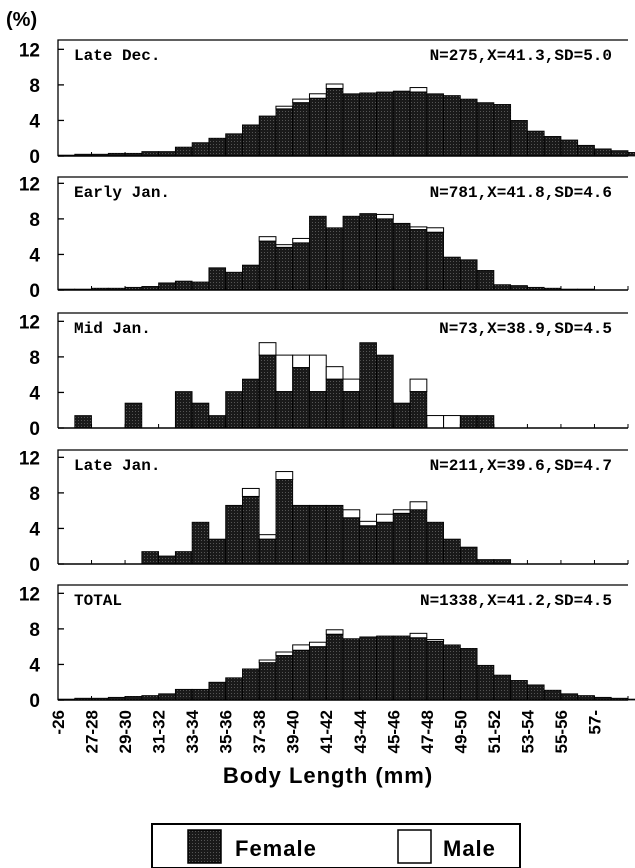  Describe the element at coordinates (427, 731) in the screenshot. I see `x-category-label: 47-48` at that location.